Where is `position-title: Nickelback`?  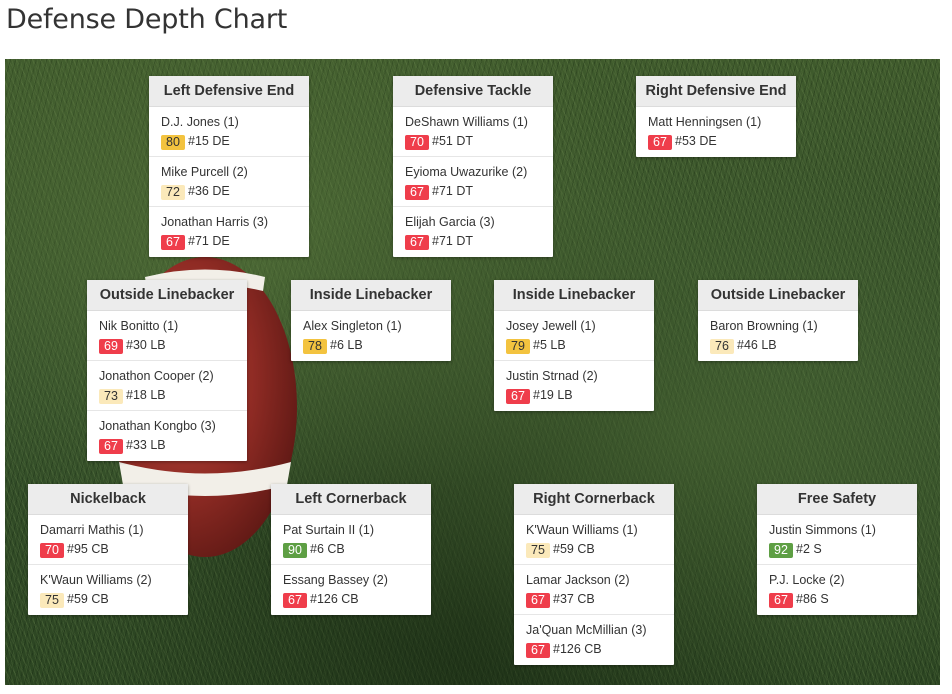 position-title: Nickelback is located at coordinates (108, 499).